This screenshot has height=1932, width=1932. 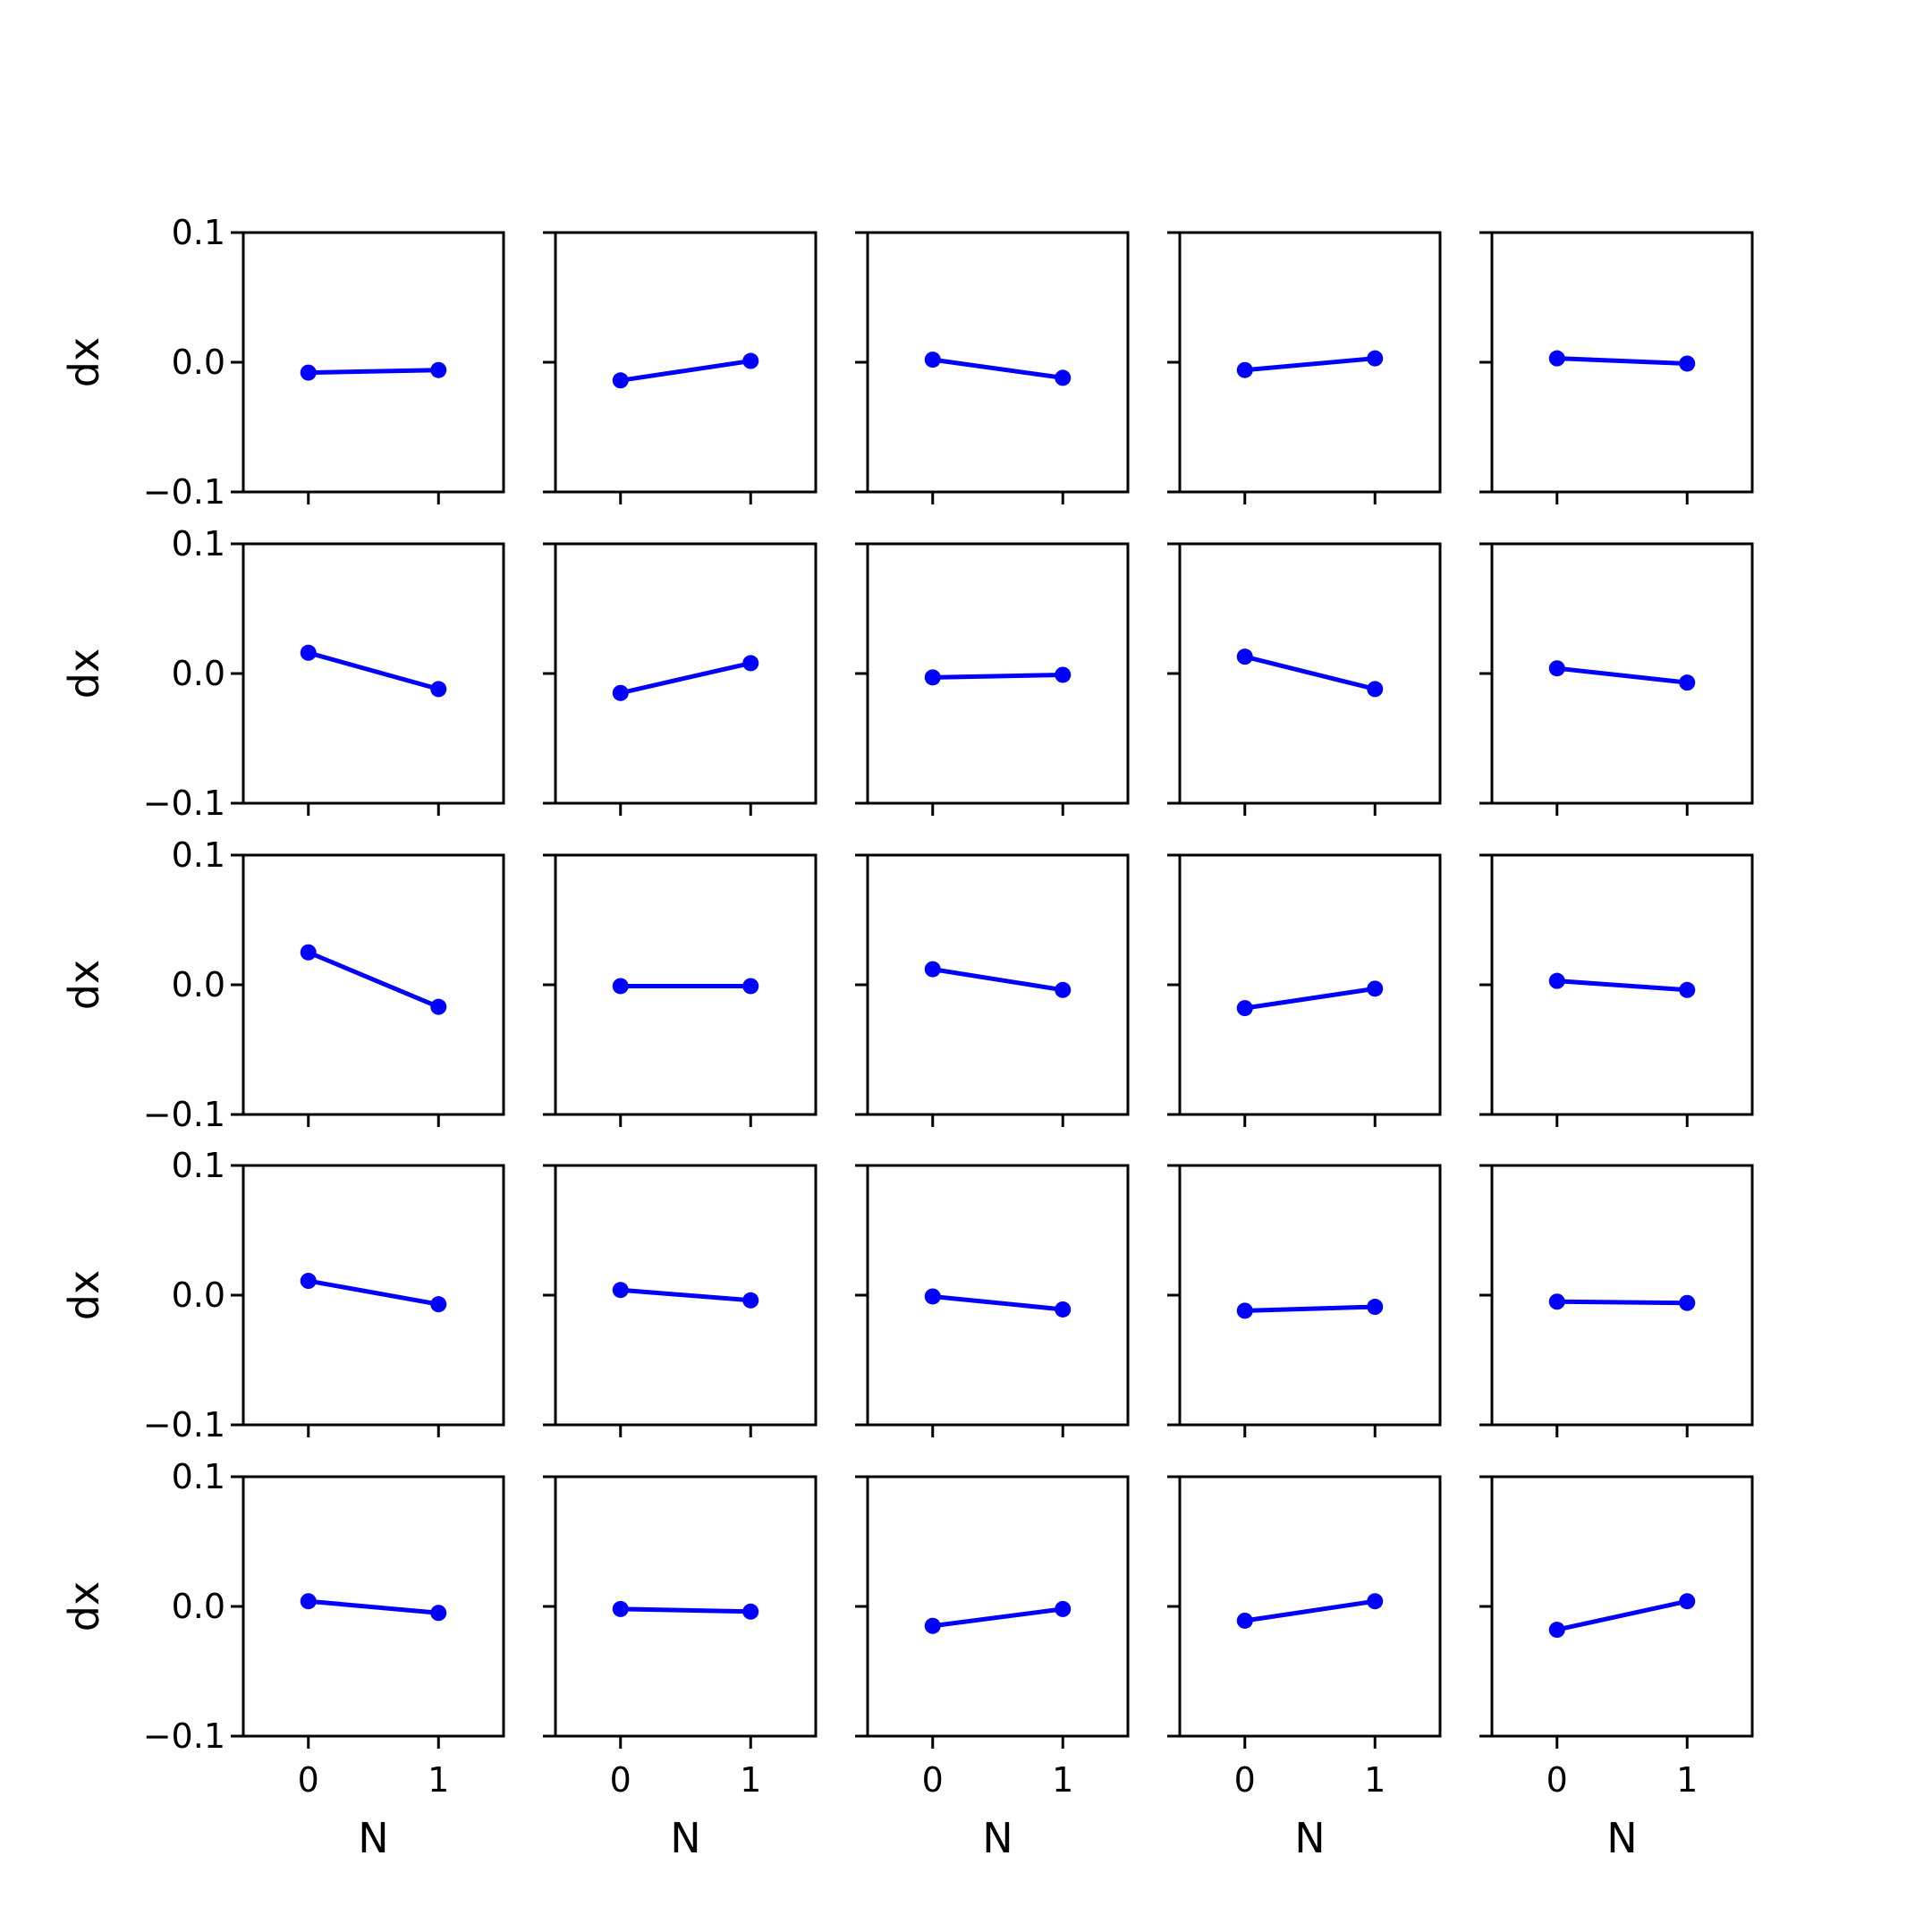 I want to click on subplot-4-1: 0.1 0.0 −0.1 dx, so click(x=282, y=1295).